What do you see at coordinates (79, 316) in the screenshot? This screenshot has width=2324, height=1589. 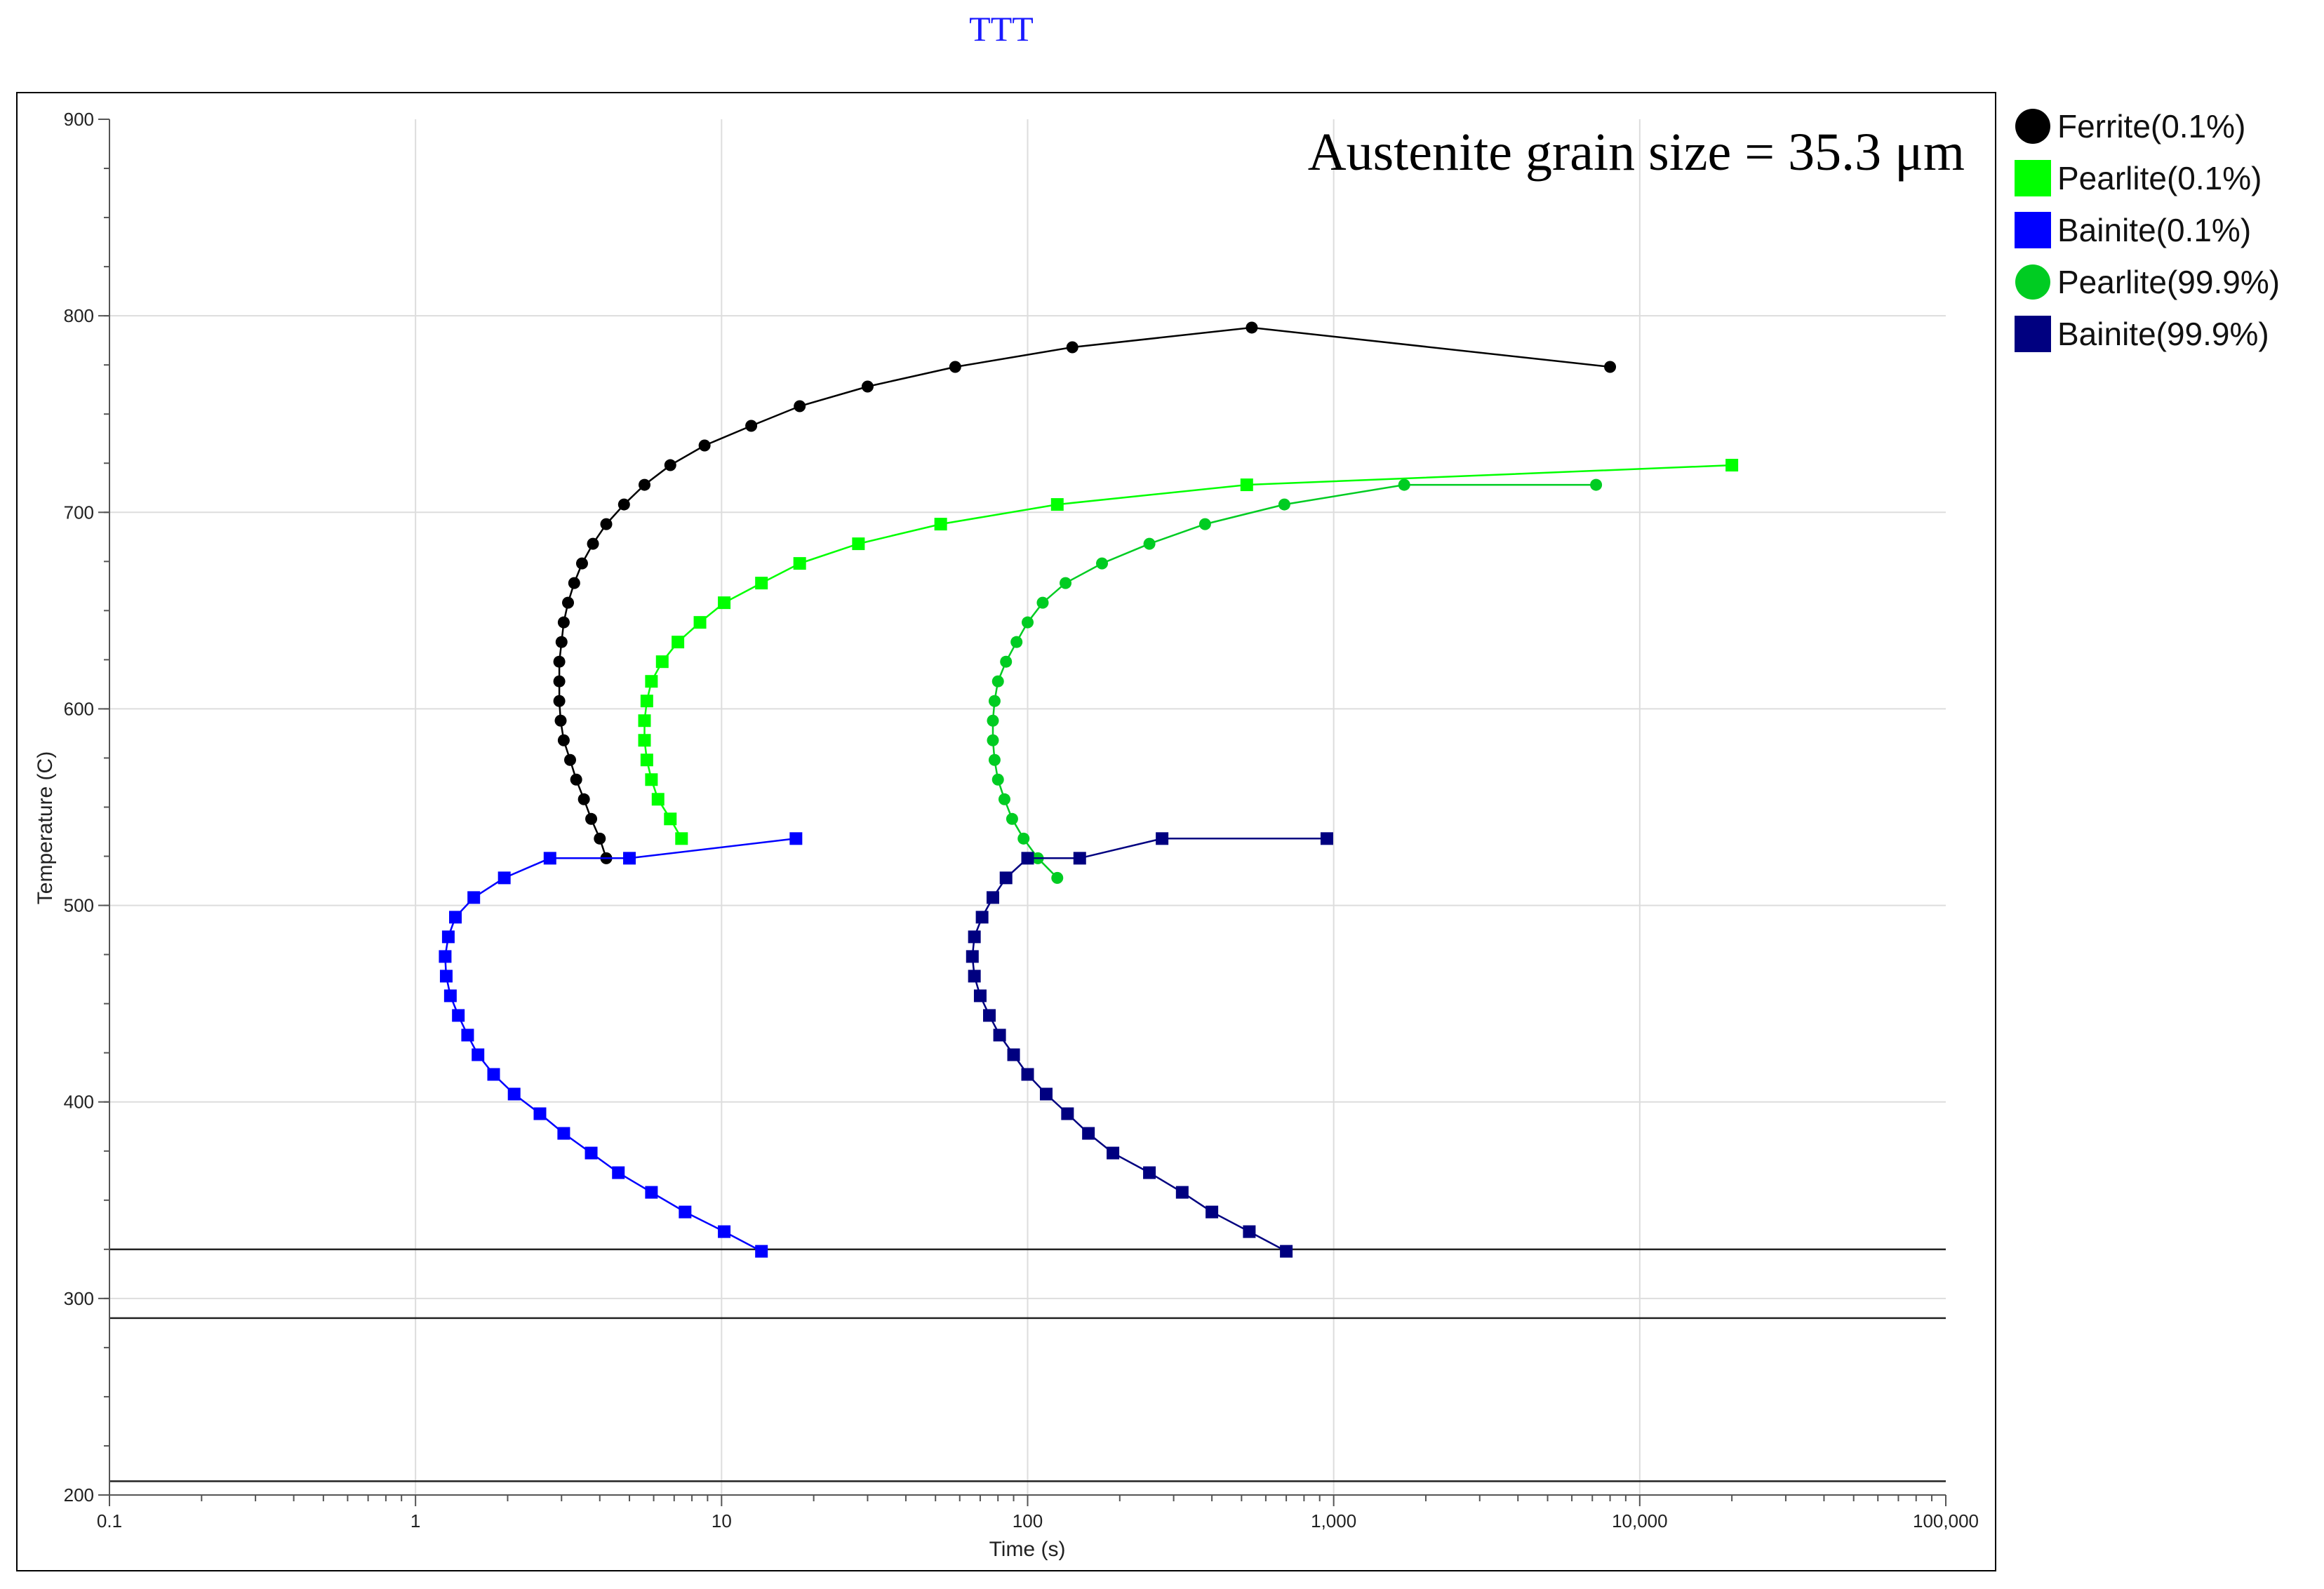 I see `y-tick-label: 800` at bounding box center [79, 316].